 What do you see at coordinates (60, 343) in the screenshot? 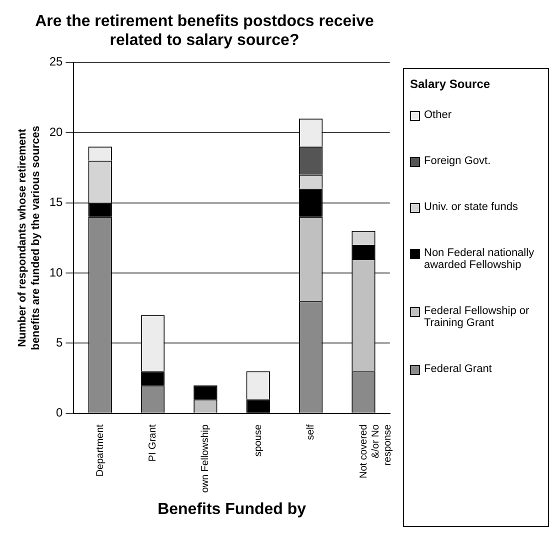
I see `y-tick-label: 5` at bounding box center [60, 343].